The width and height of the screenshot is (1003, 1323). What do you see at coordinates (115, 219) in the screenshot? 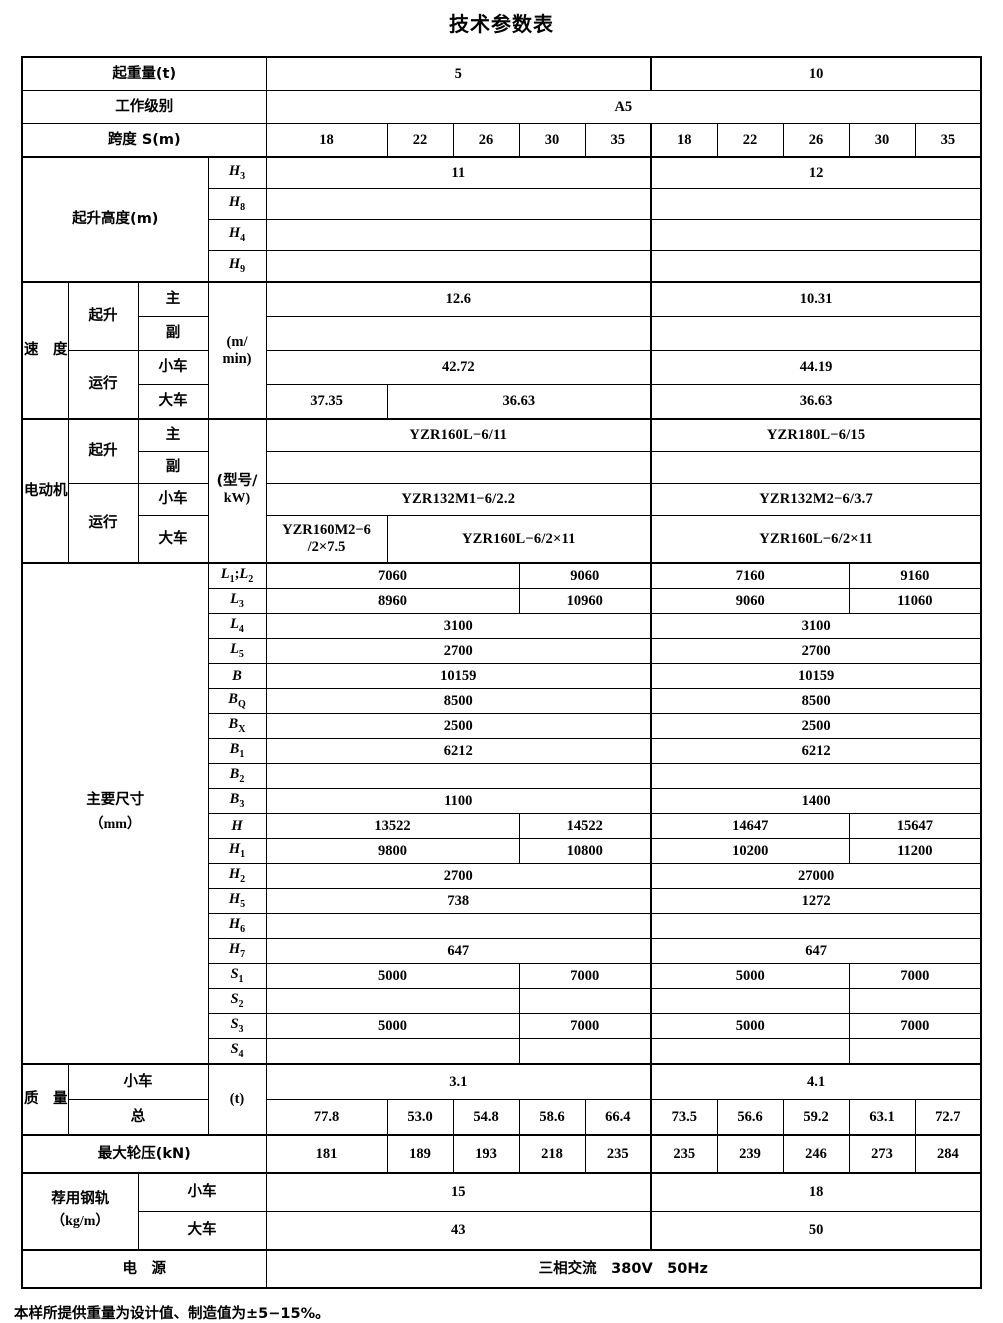
I see `lift-height-label: 起升高度(m)` at bounding box center [115, 219].